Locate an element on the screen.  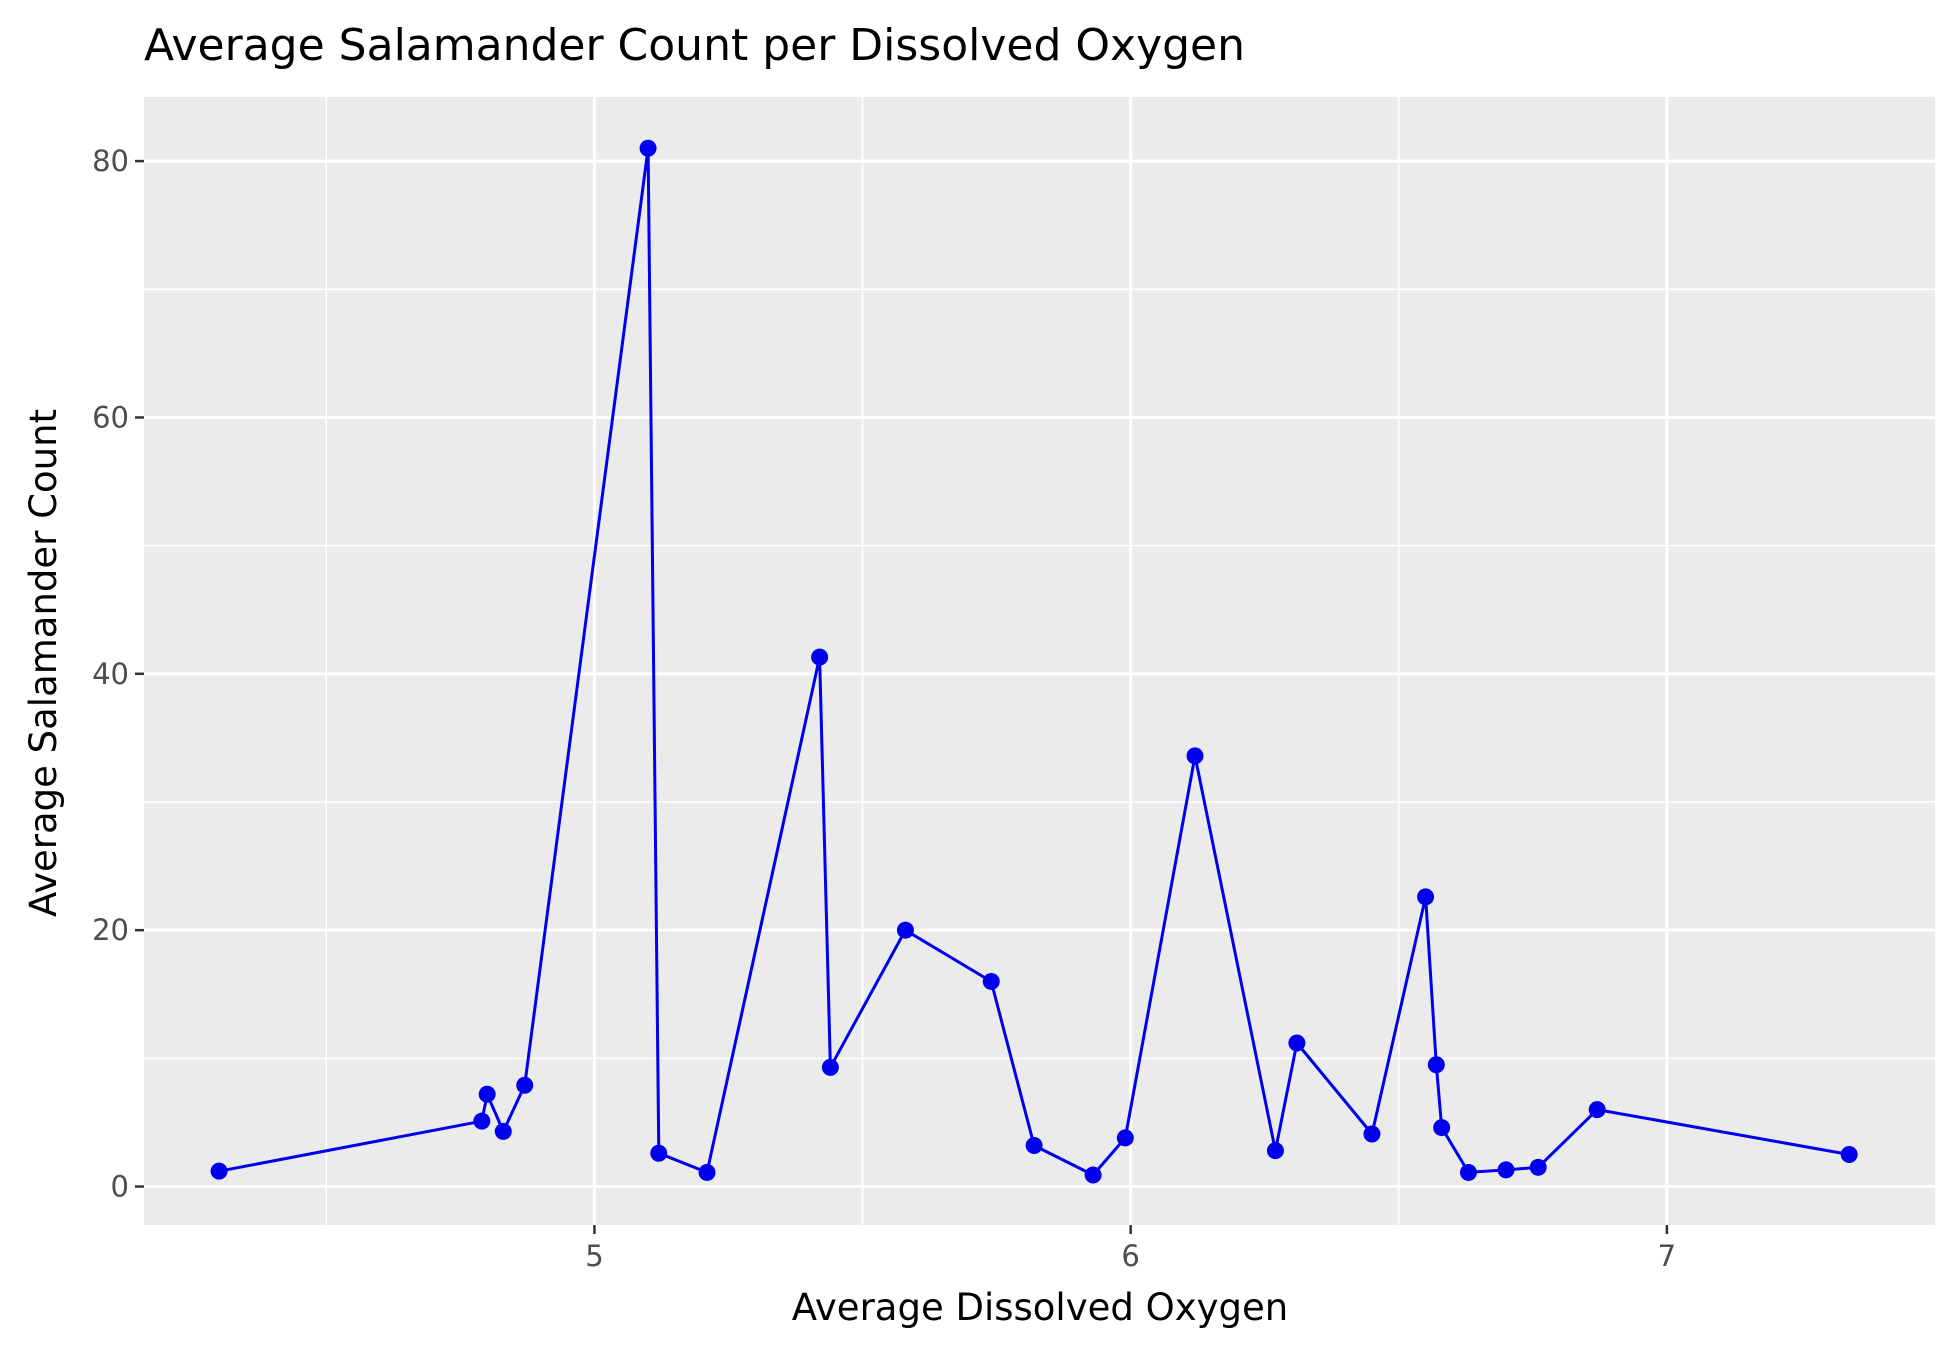
x-tick-label: 6 is located at coordinates (1130, 1256).